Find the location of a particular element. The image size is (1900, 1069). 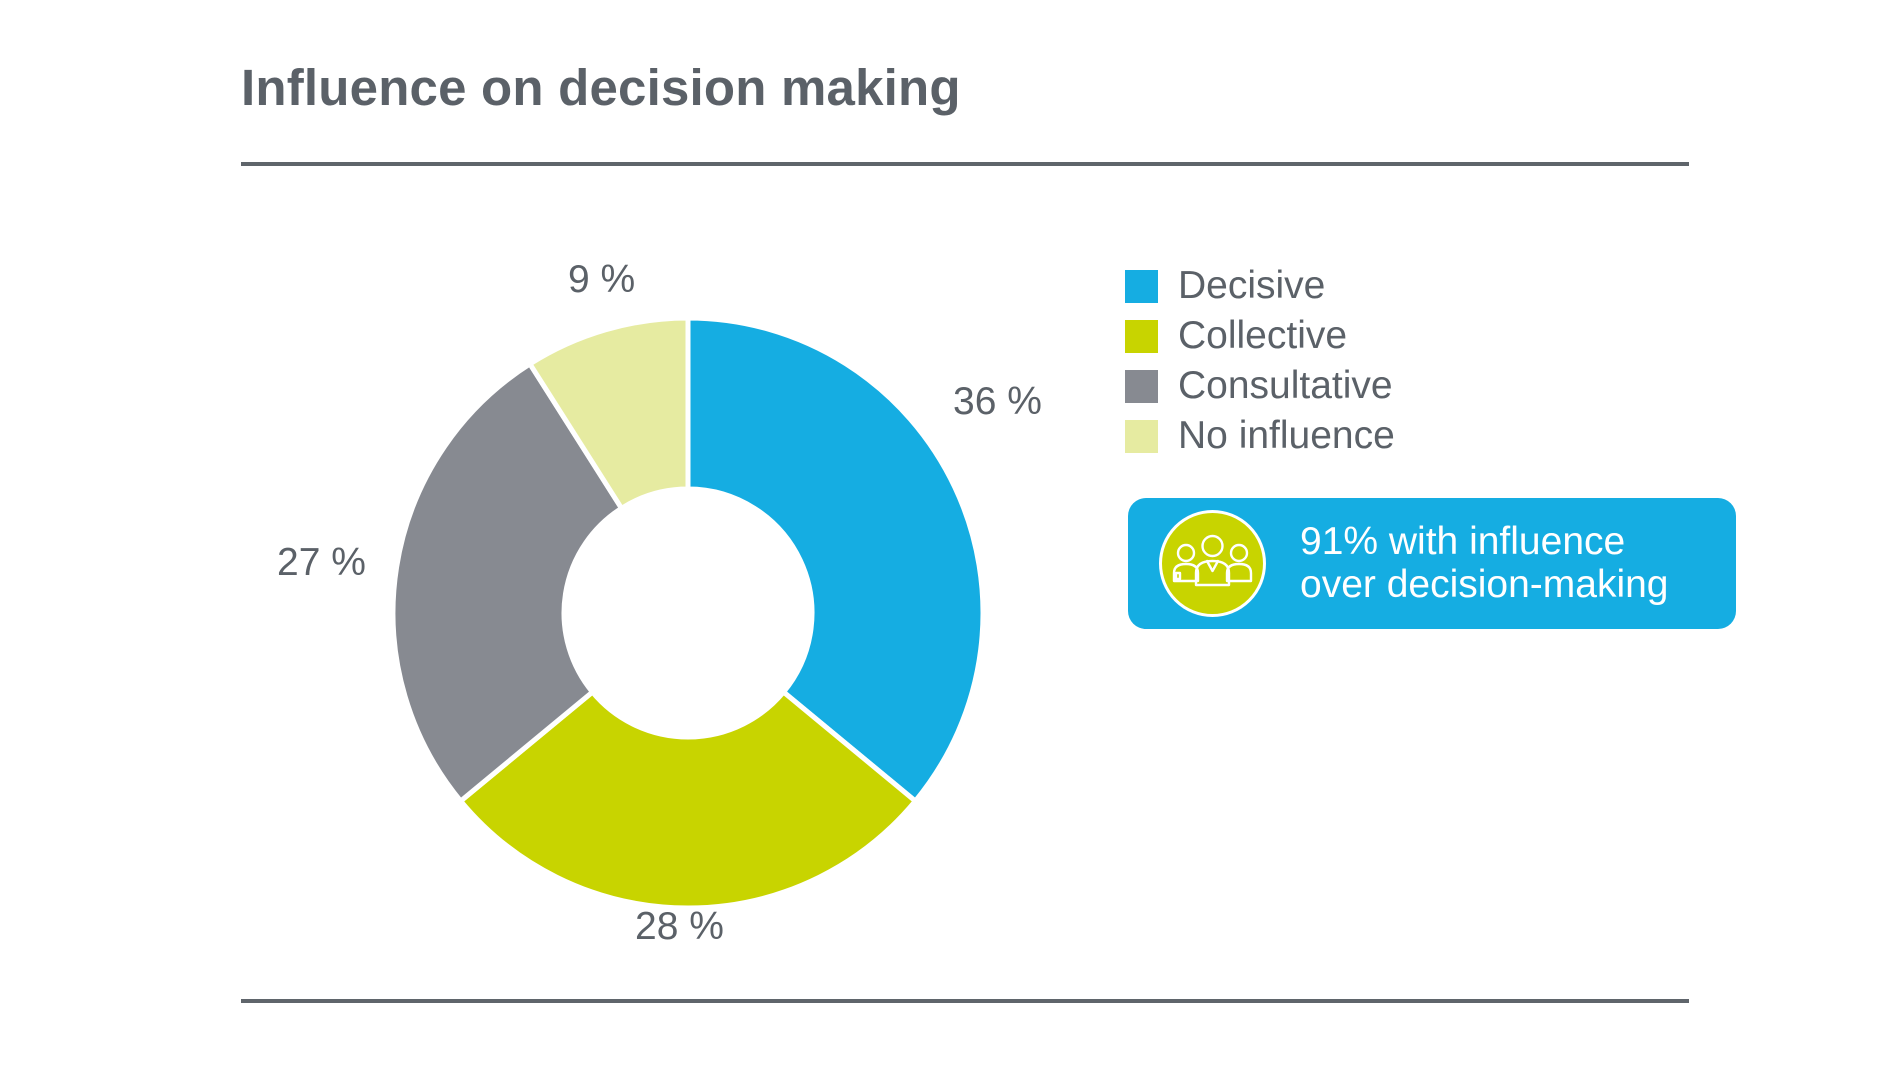

legend-item-no-influence: No influence is located at coordinates (1260, 436).